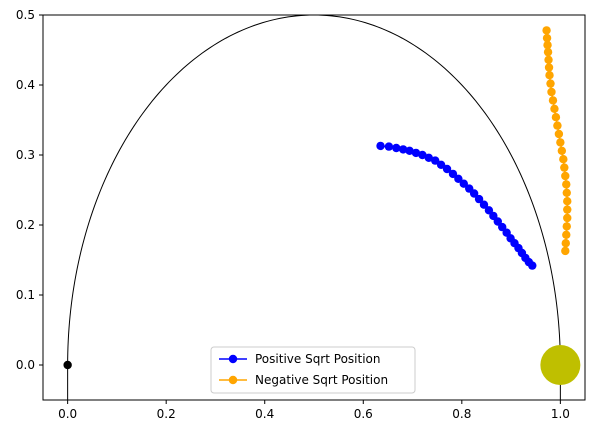  I want to click on y-axis: 0.0 0.1 0.2 0.3 0.4 0.5, so click(29, 190).